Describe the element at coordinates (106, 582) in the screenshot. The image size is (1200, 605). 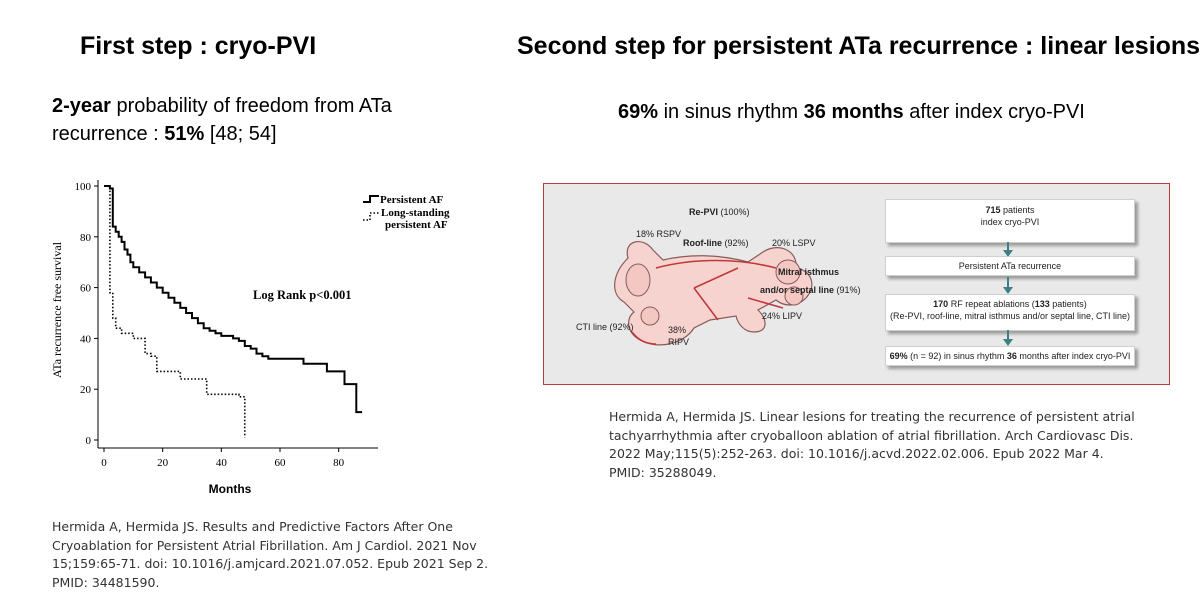
I see `left-citation-line4: PMID: 34481590.` at that location.